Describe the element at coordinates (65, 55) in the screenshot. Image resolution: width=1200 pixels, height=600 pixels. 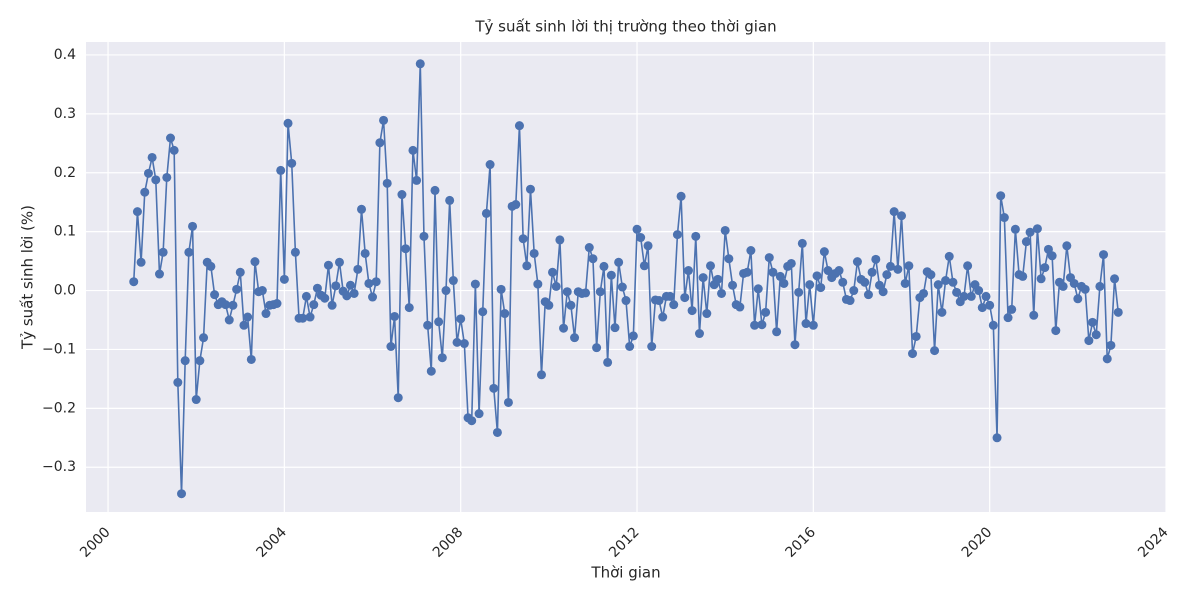
I see `y-tick-label: 0.4` at that location.